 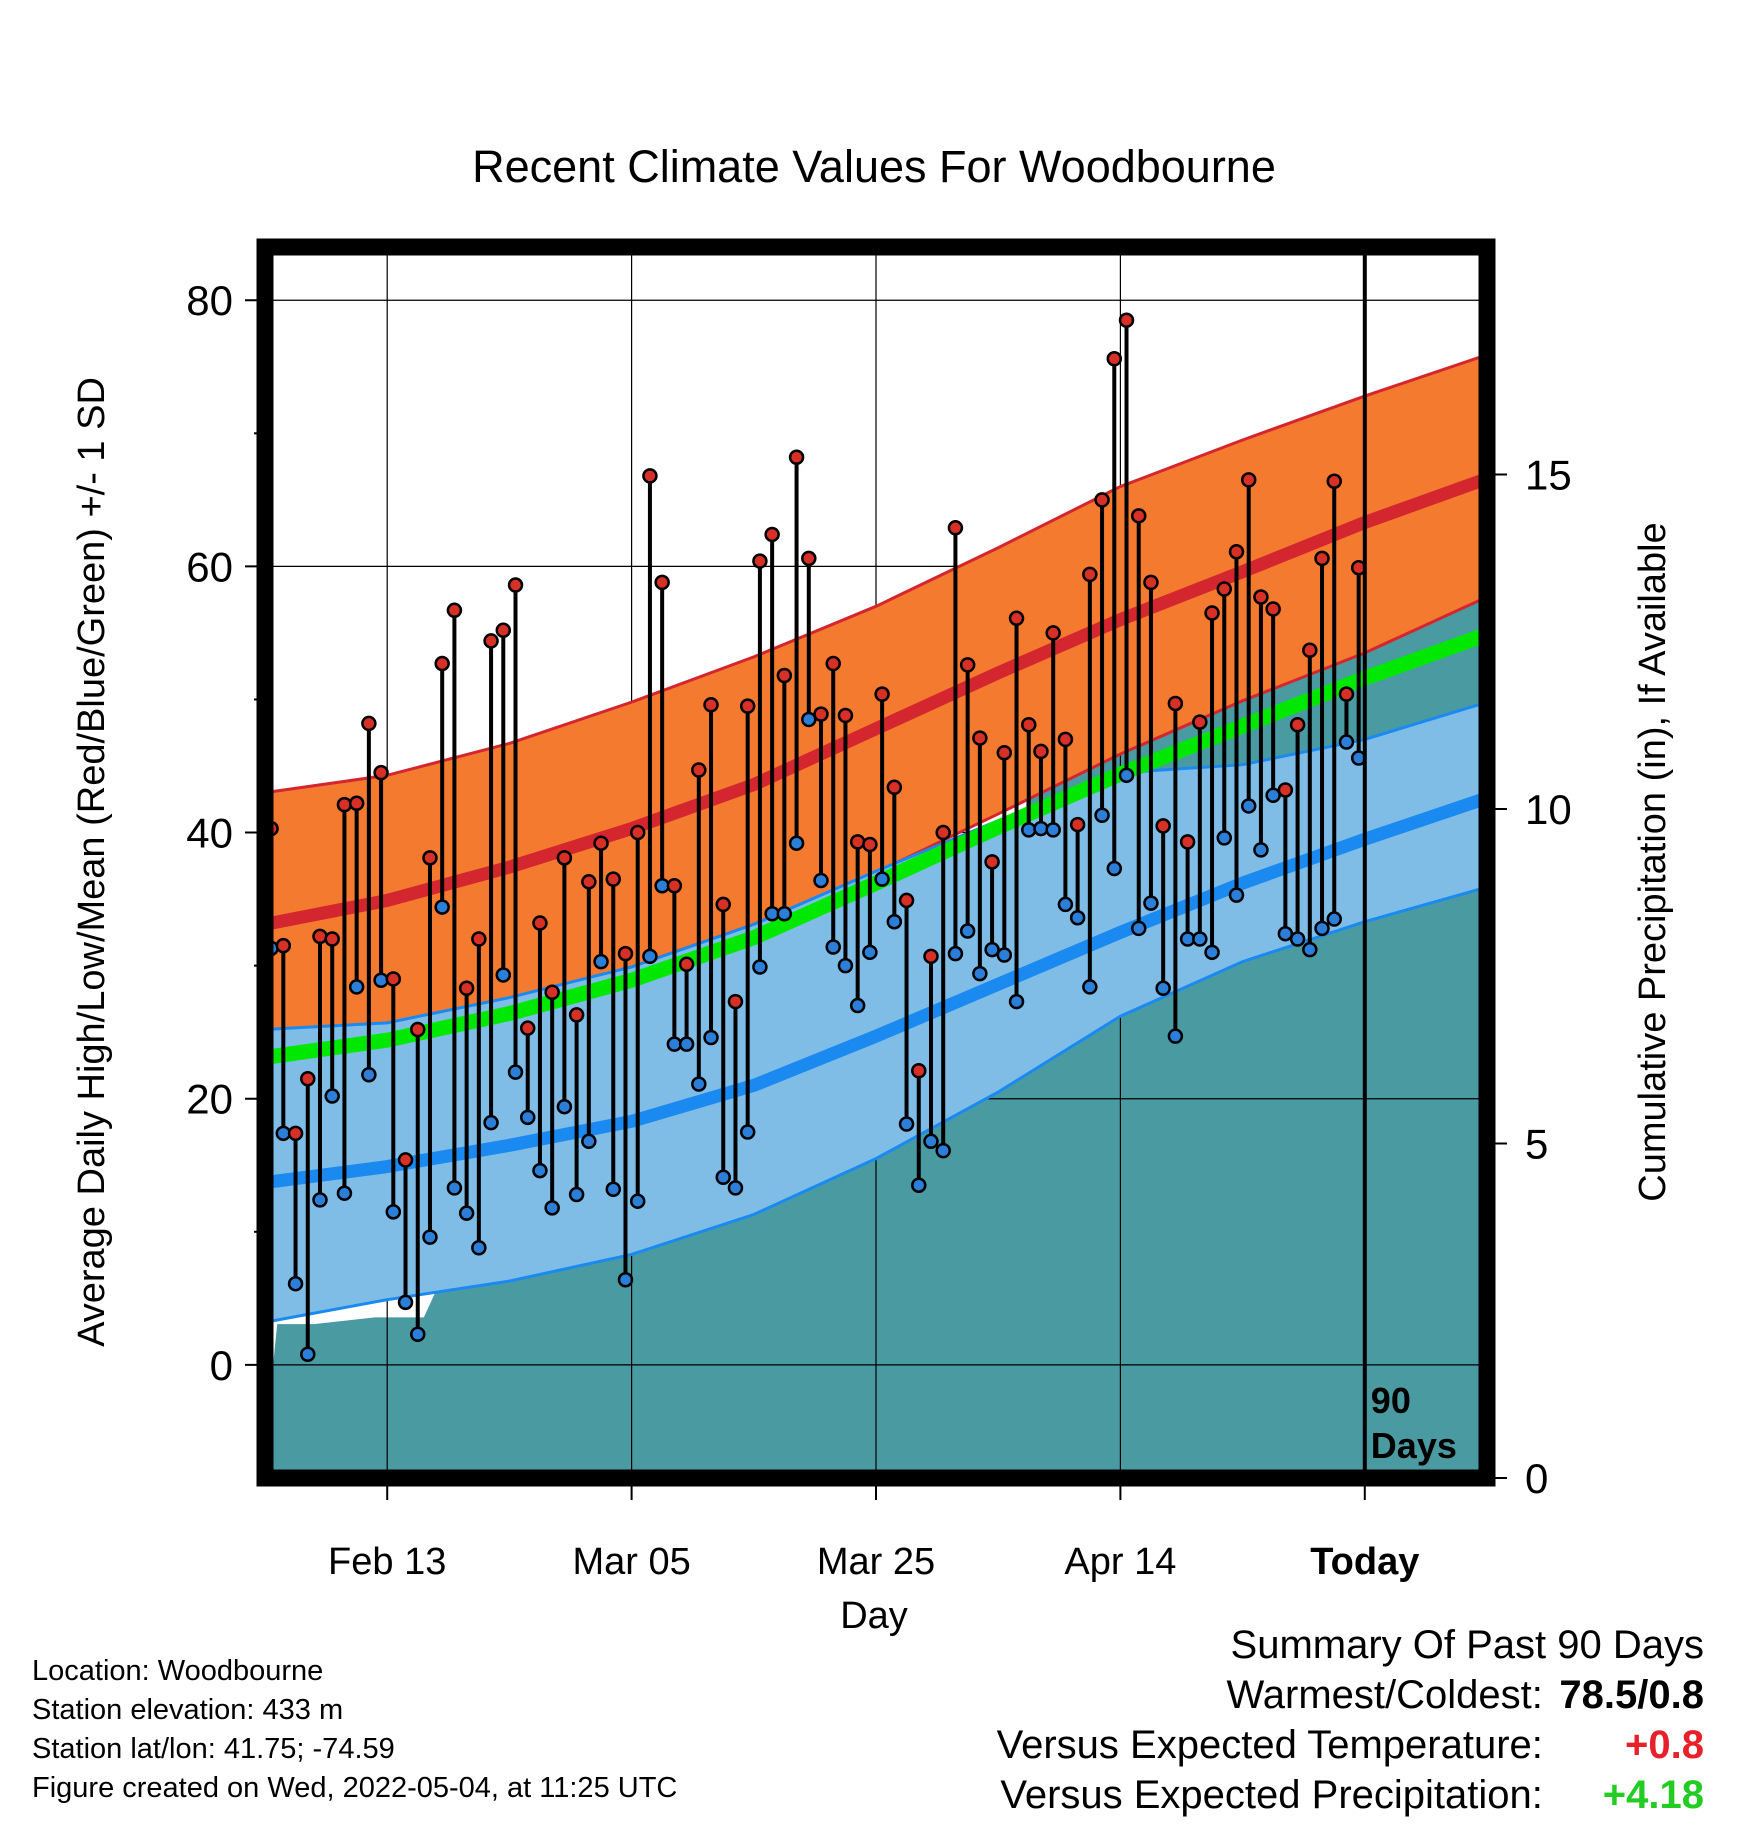 What do you see at coordinates (874, 166) in the screenshot?
I see `chart-title: Recent Climate Values For Woodbourne` at bounding box center [874, 166].